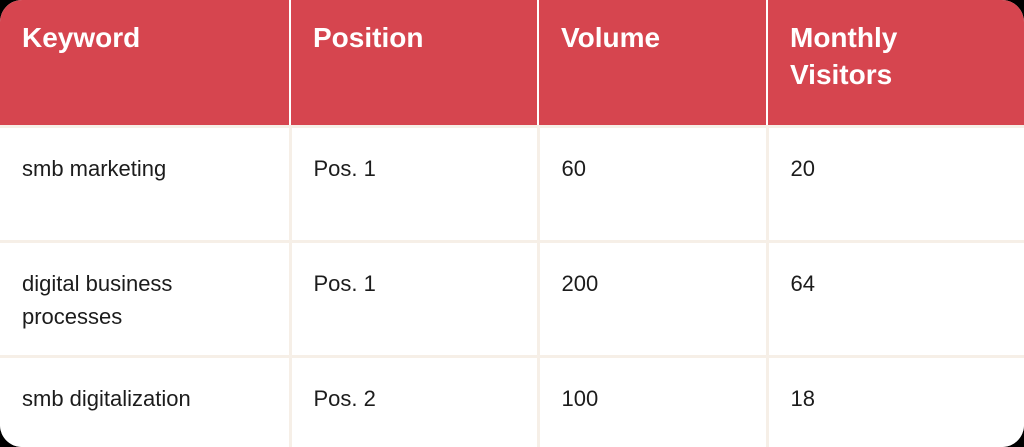 The width and height of the screenshot is (1024, 447). I want to click on column-header-keyword: Keyword, so click(145, 63).